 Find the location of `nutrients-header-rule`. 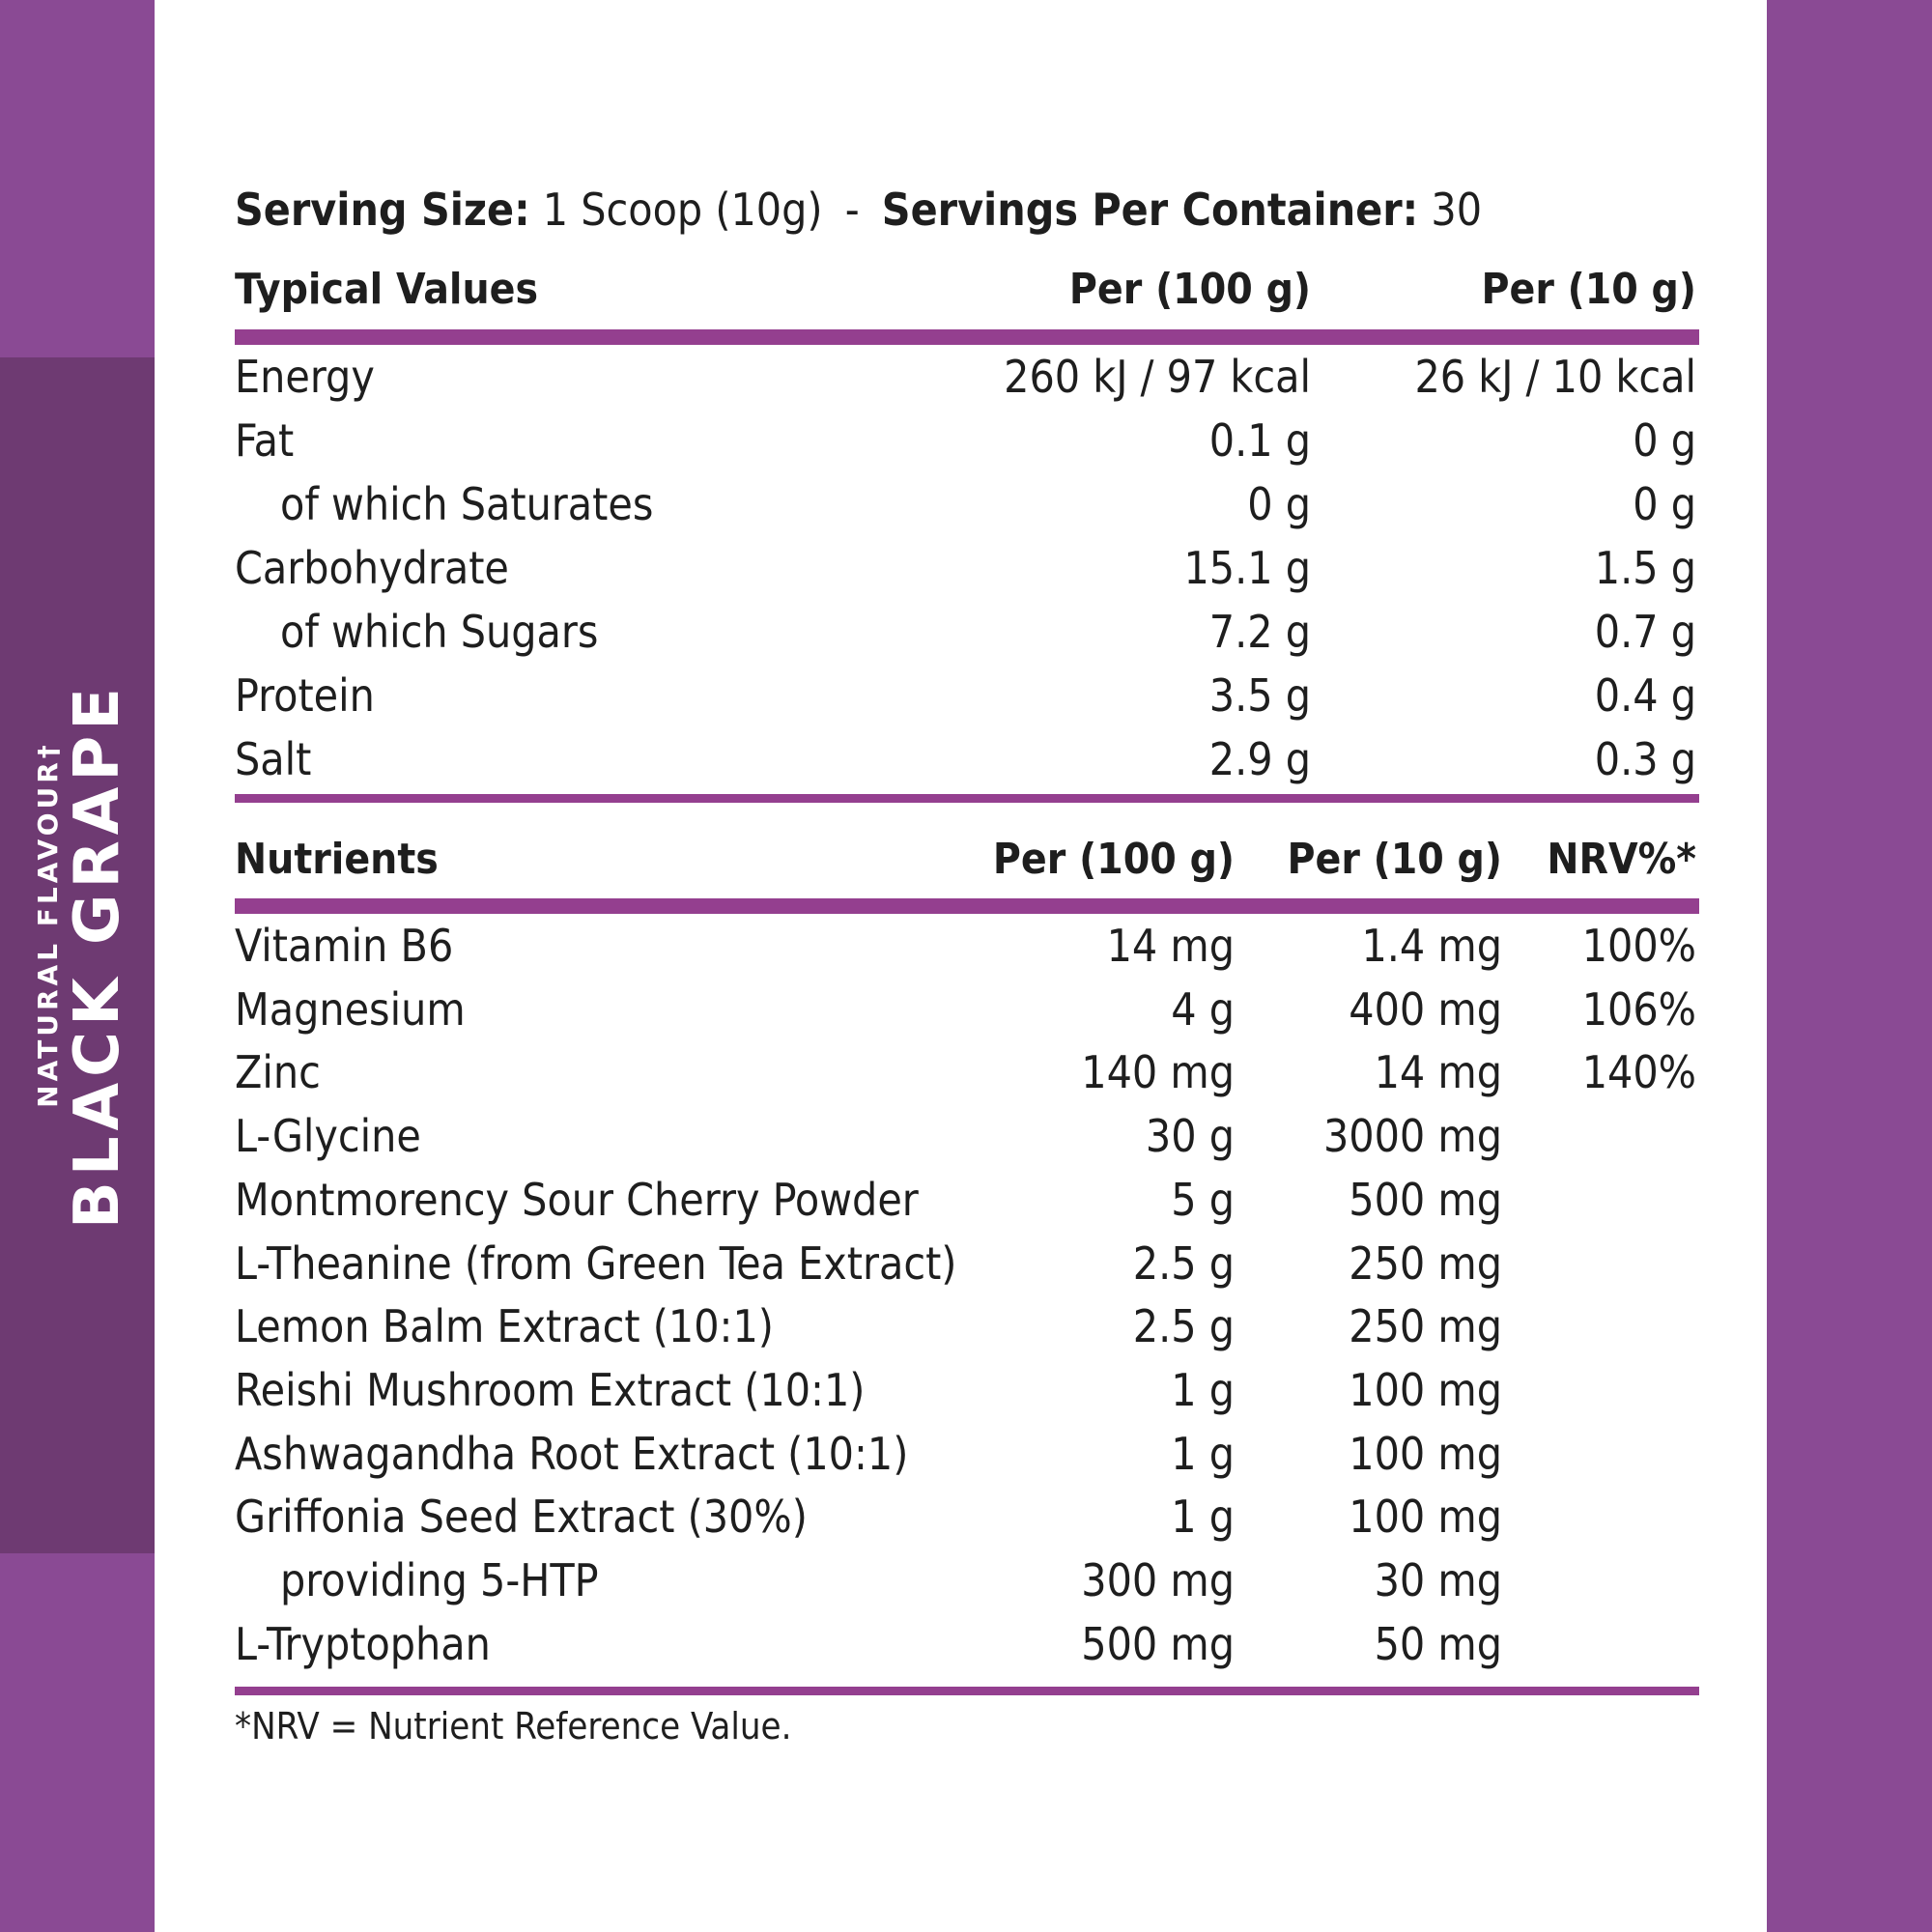

nutrients-header-rule is located at coordinates (967, 906).